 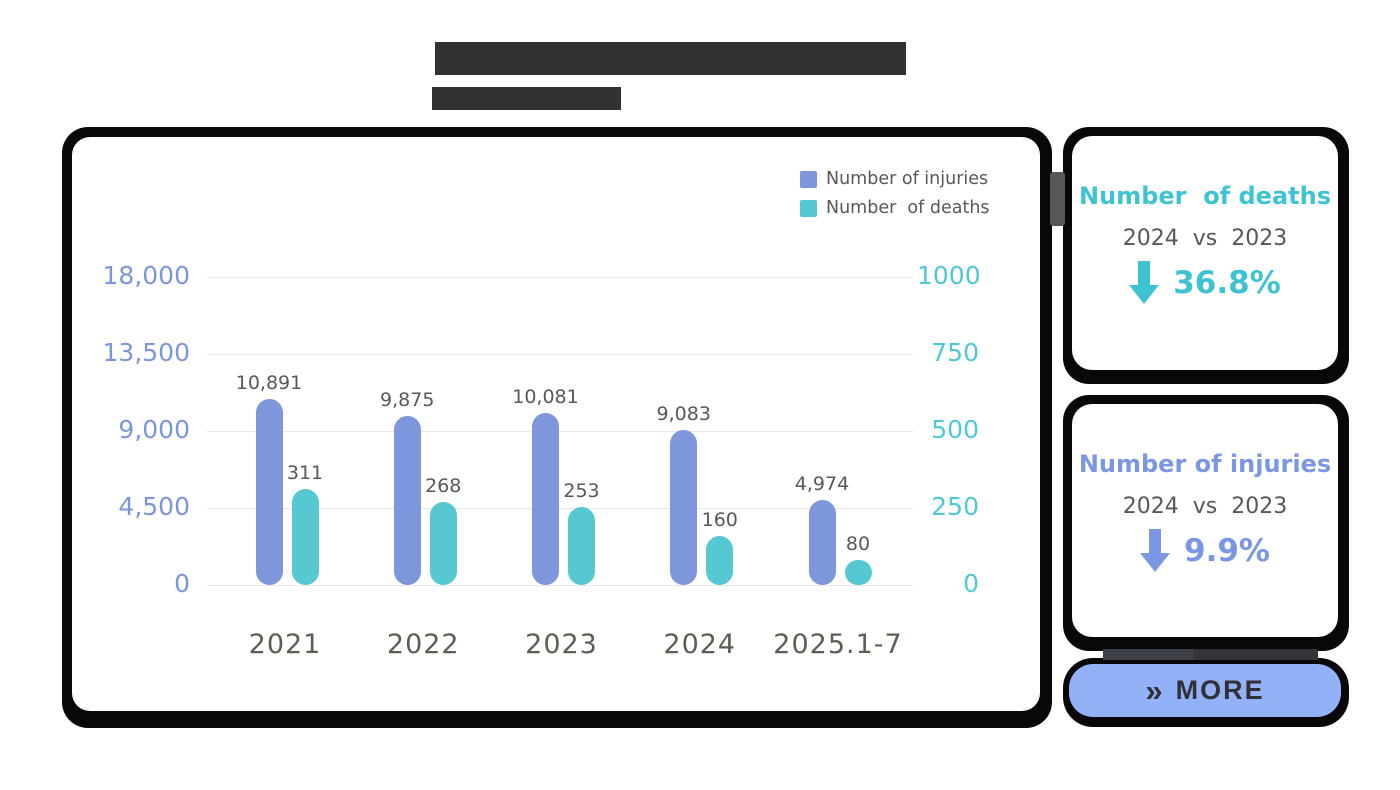 What do you see at coordinates (154, 429) in the screenshot?
I see `y-axis-left-tick: 9,000` at bounding box center [154, 429].